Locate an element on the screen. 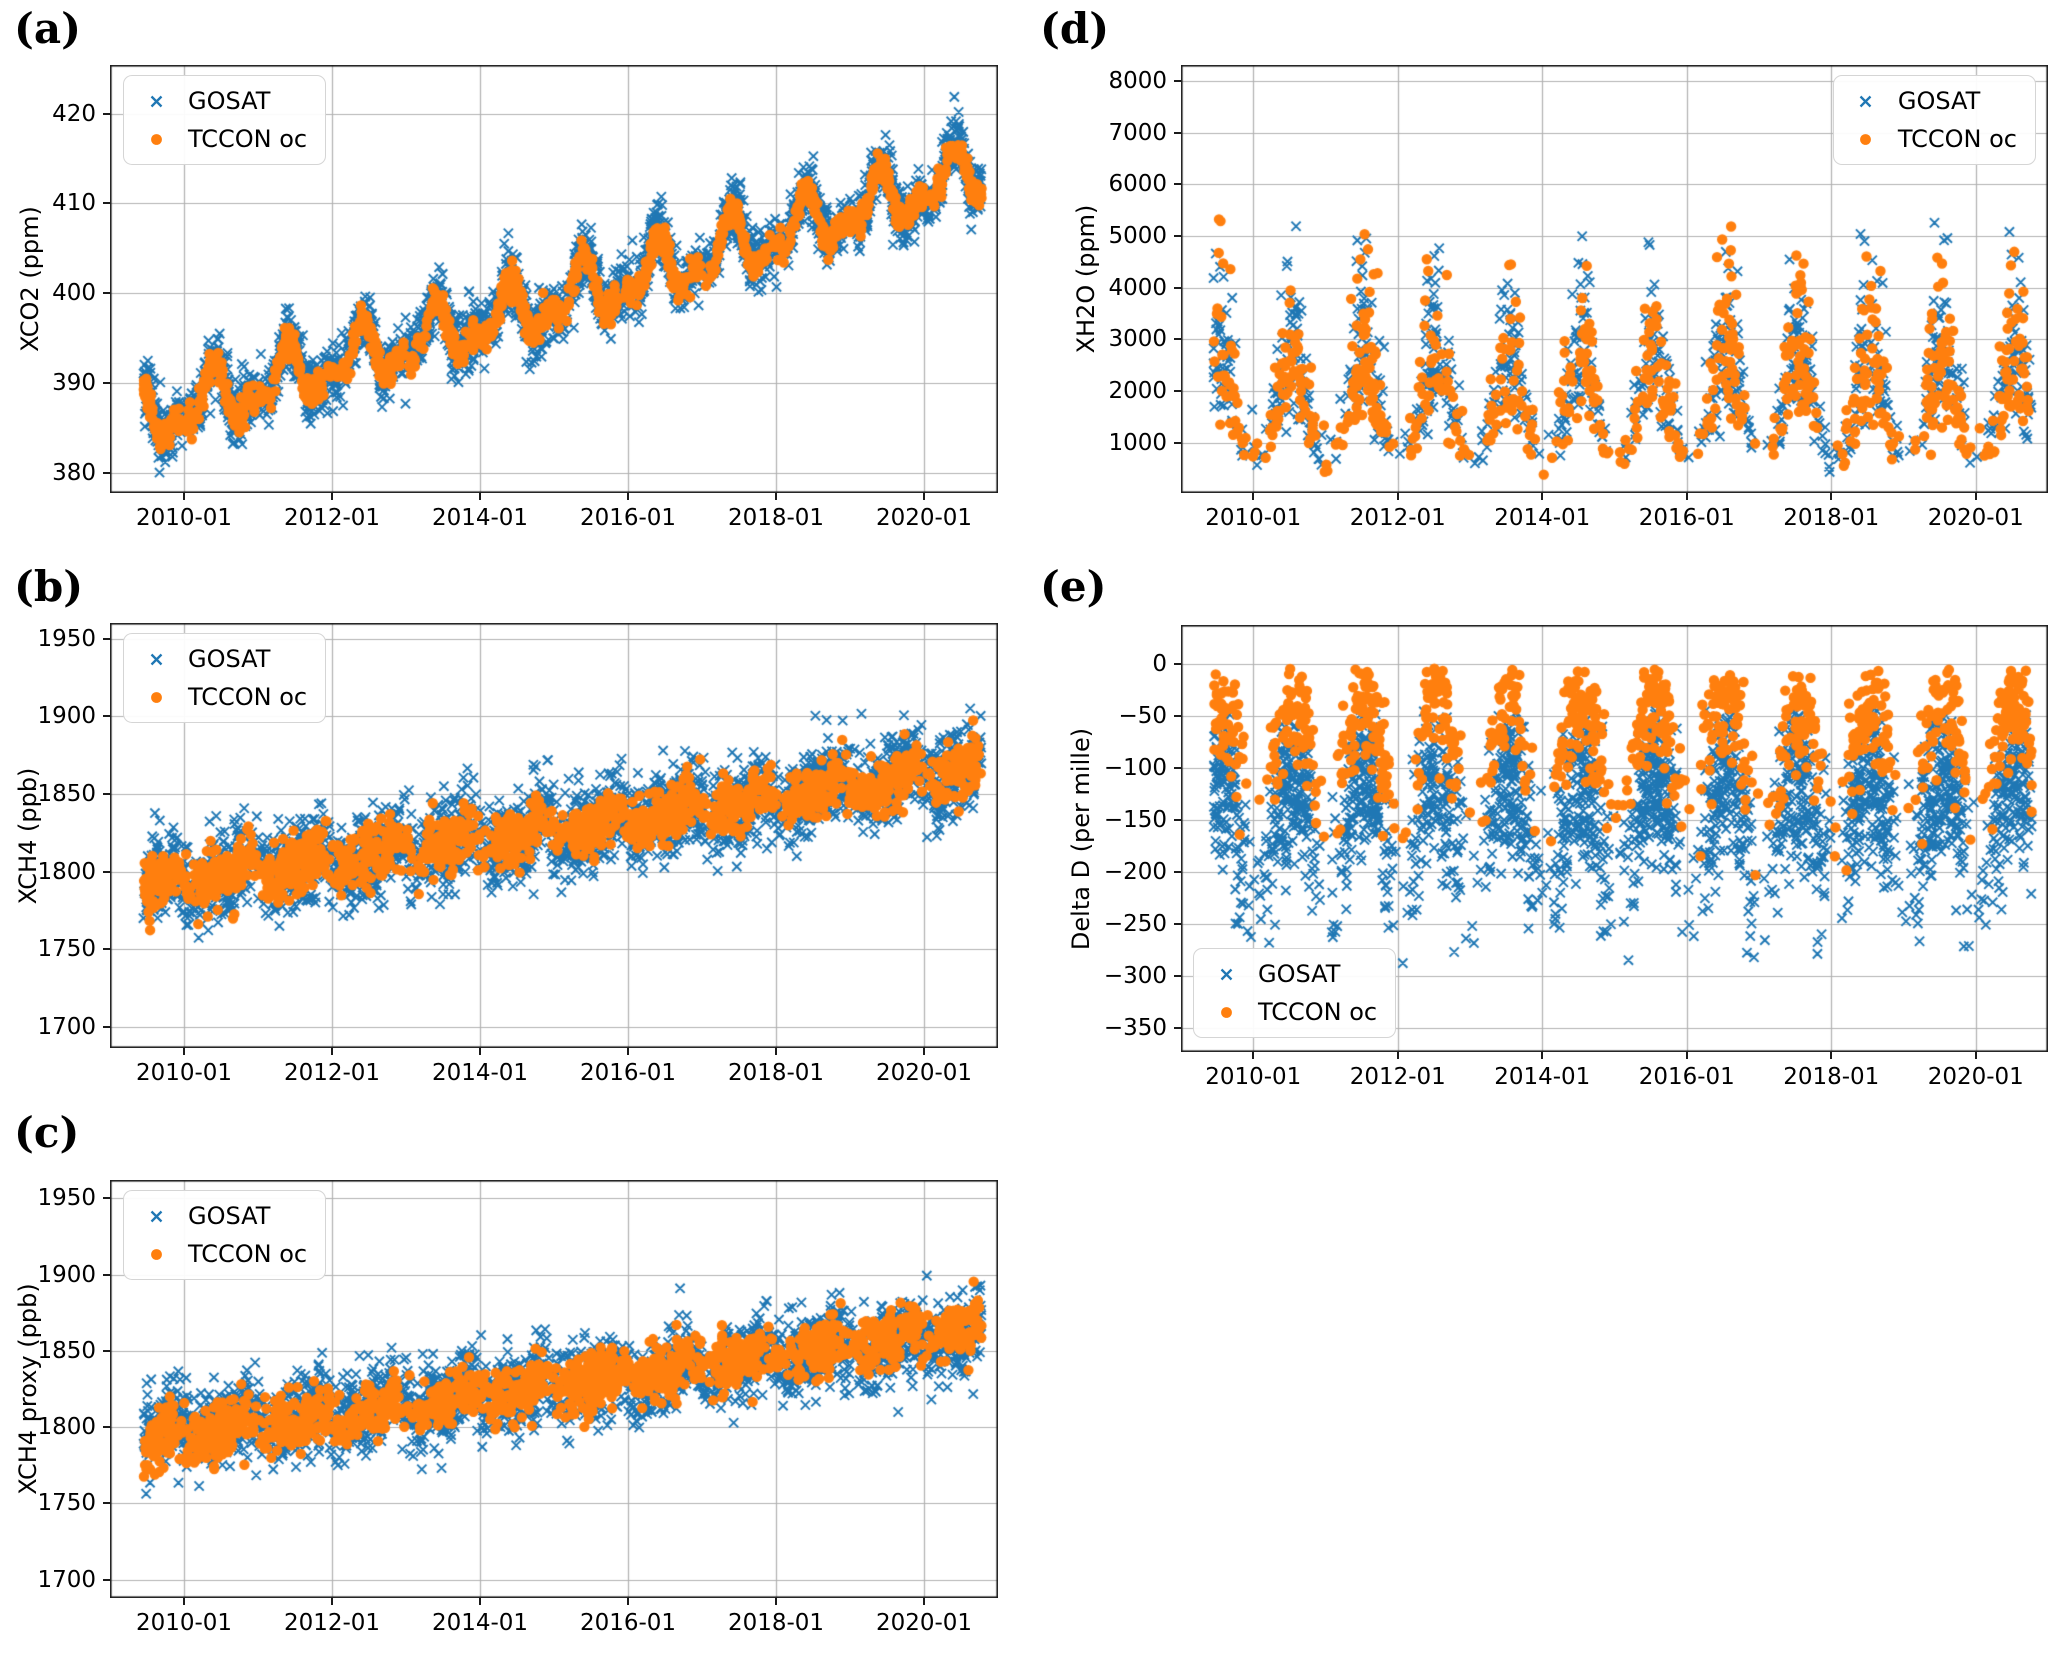 Image resolution: width=2067 pixels, height=1654 pixels. y-axis-label-c: XCH4 proxy (ppb) is located at coordinates (28, 1389).